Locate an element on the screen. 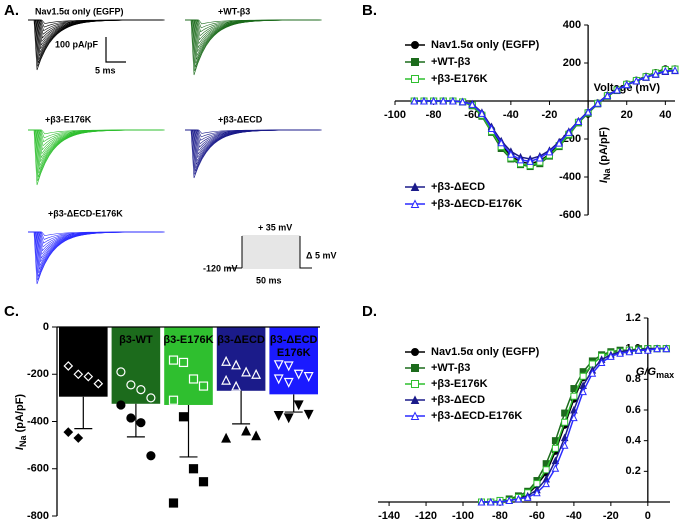 Image resolution: width=683 pixels, height=524 pixels. legend-label: +β3-ΔECD-E176K is located at coordinates (476, 204).